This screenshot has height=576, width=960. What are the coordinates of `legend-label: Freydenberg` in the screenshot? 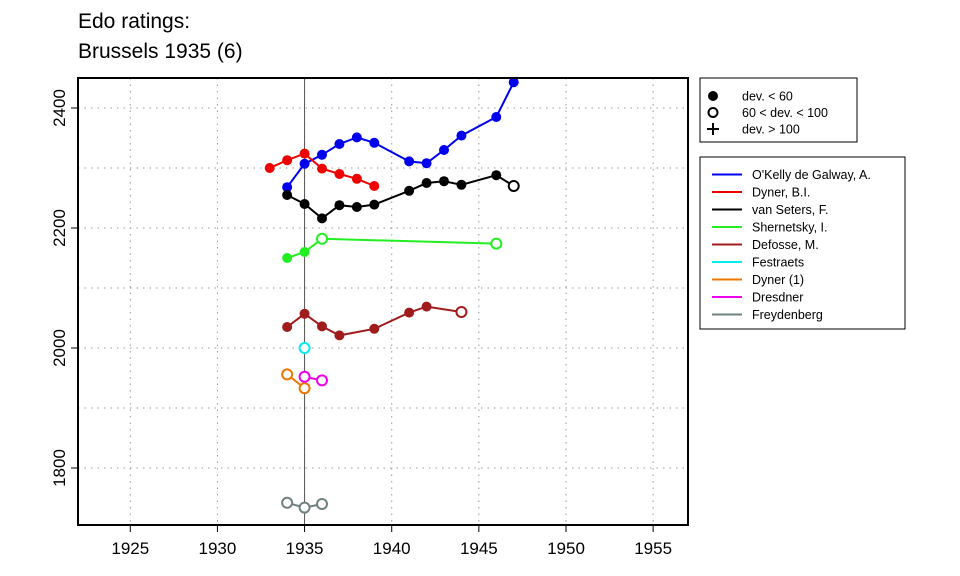 It's located at (787, 315).